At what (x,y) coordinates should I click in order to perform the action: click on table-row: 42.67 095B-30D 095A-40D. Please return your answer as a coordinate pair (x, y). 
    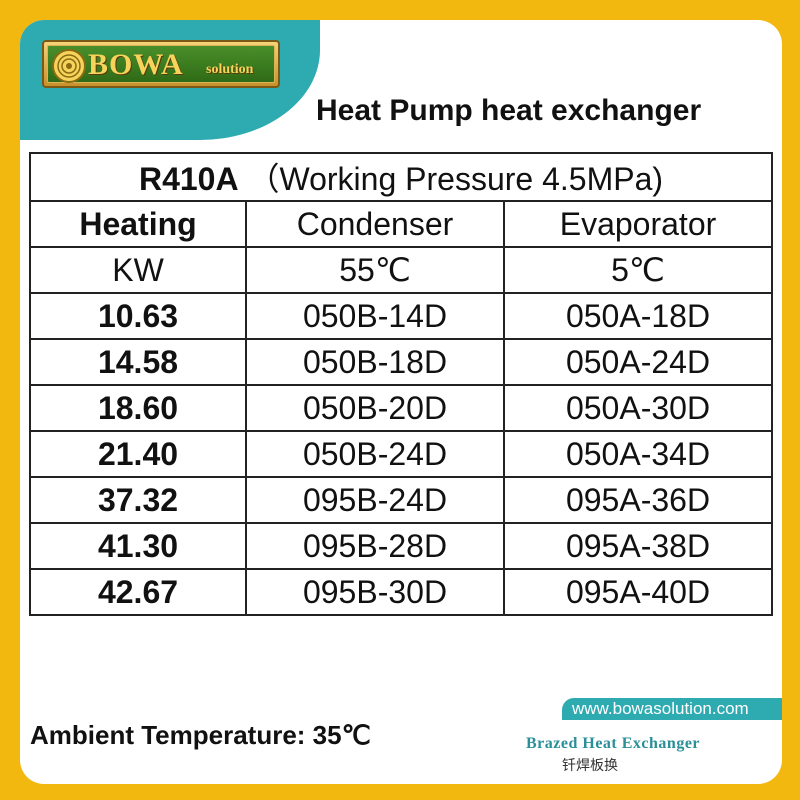
    Looking at the image, I should click on (401, 592).